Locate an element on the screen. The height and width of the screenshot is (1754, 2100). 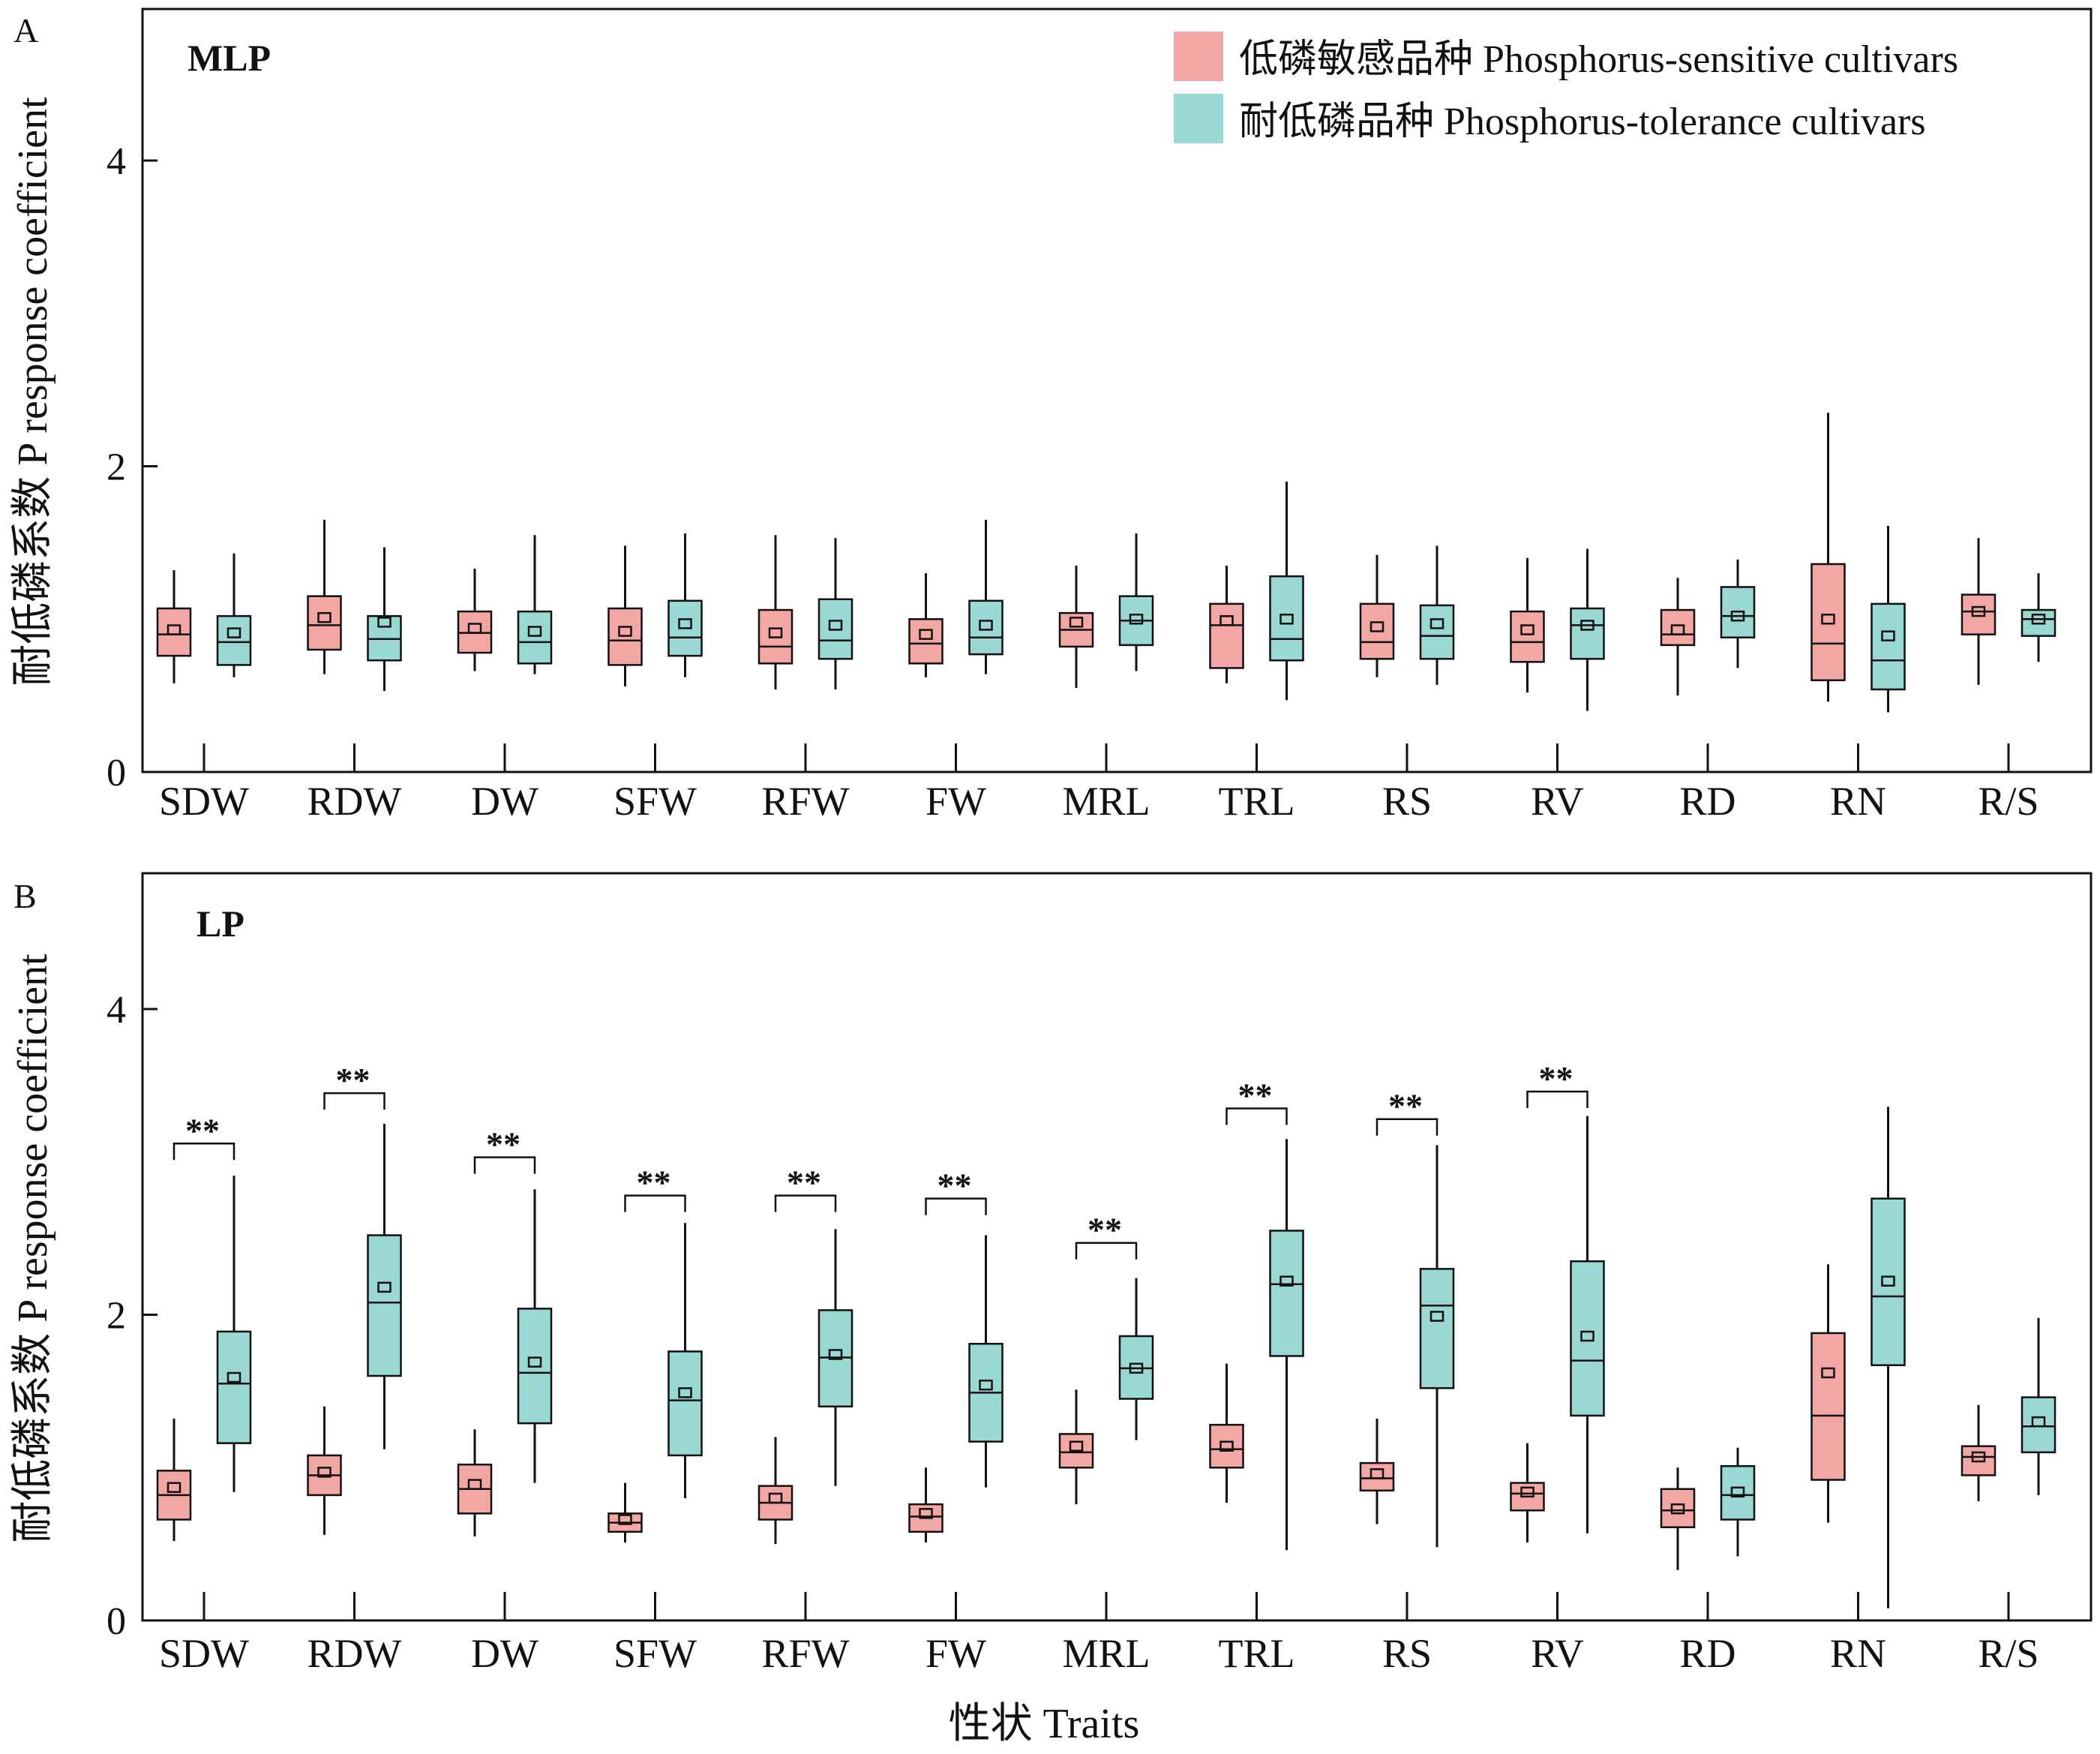
panel-b-x-tick-label: SDW is located at coordinates (204, 1653).